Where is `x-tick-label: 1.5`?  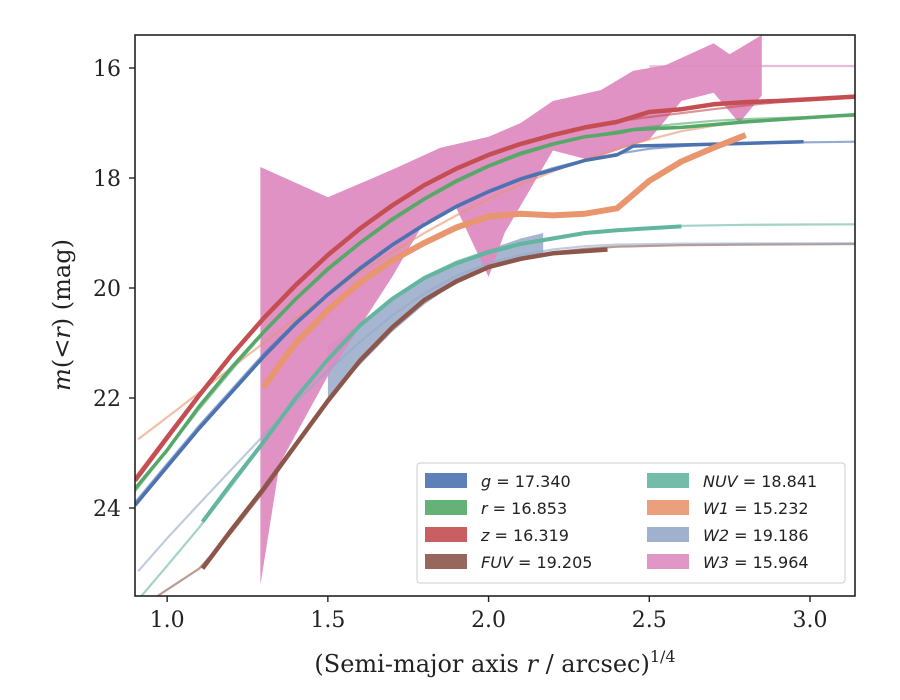
x-tick-label: 1.5 is located at coordinates (327, 620).